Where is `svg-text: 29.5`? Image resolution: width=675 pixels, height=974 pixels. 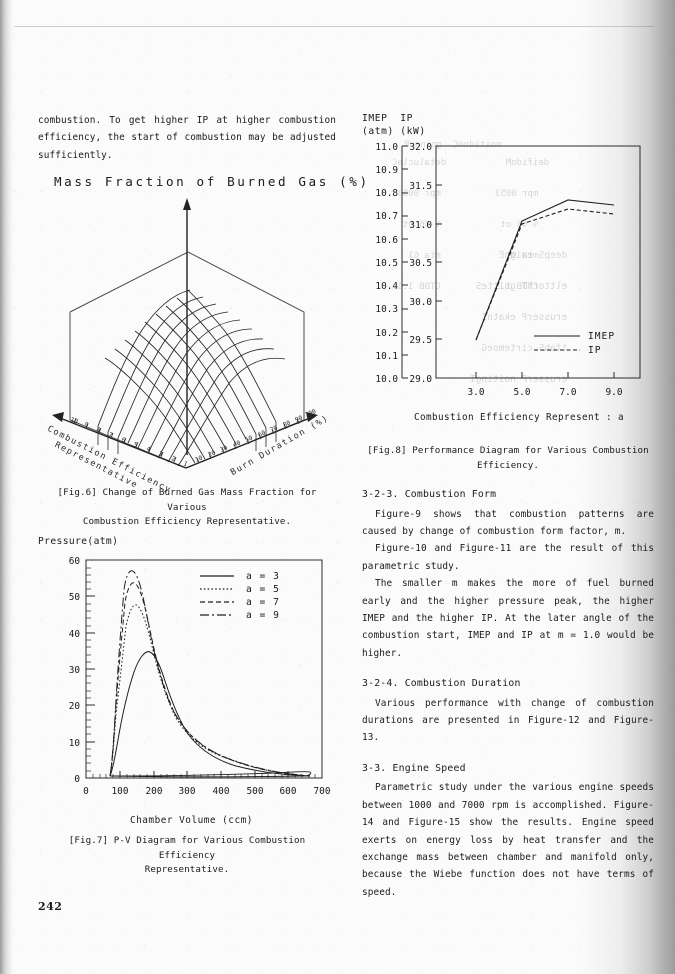
svg-text: 29.5 is located at coordinates (420, 340).